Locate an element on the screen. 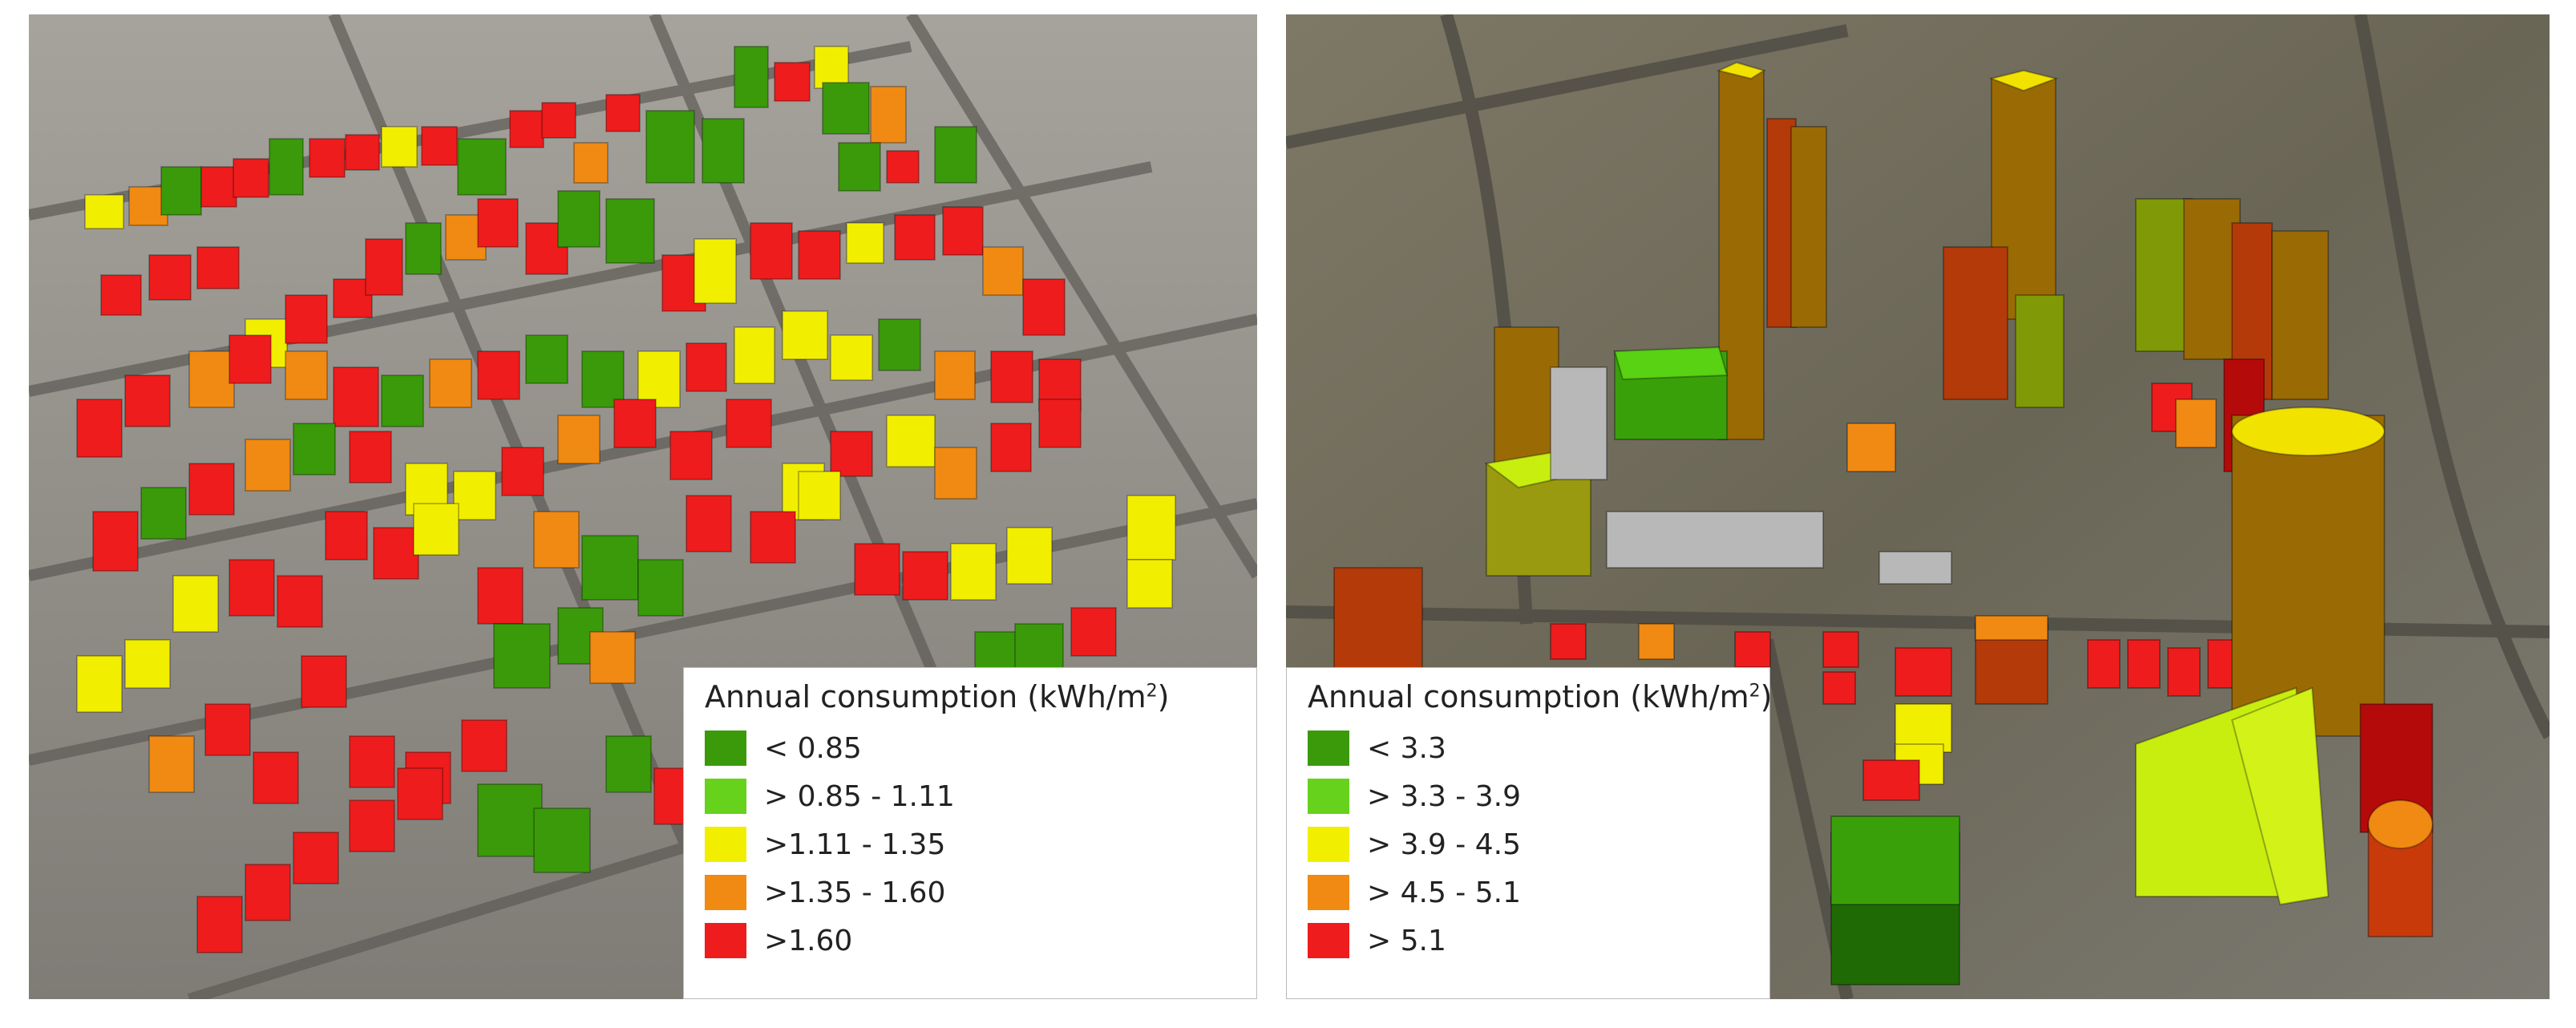 The height and width of the screenshot is (1028, 2576). legend-label: > 0.85 - 1.11 is located at coordinates (859, 796).